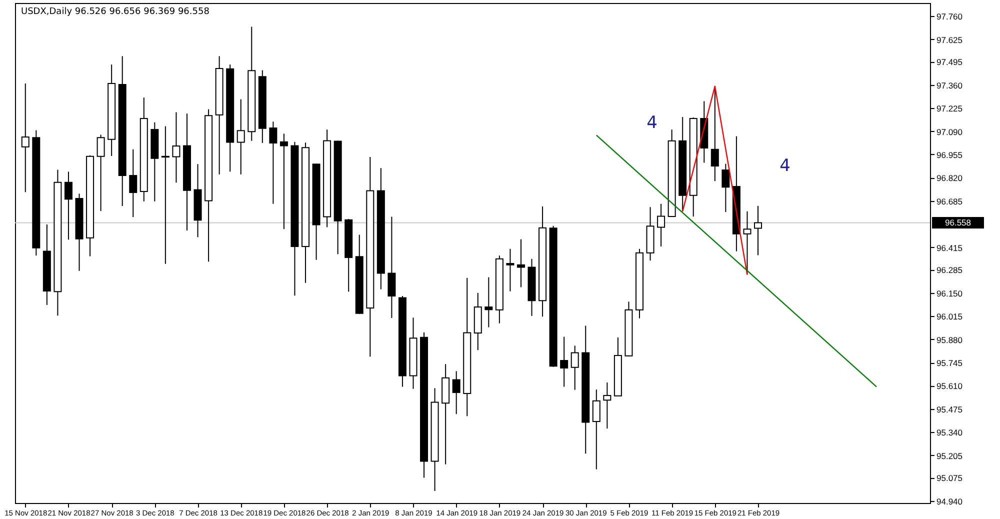 Image resolution: width=1000 pixels, height=519 pixels. I want to click on y-tick-label: 95.880, so click(949, 339).